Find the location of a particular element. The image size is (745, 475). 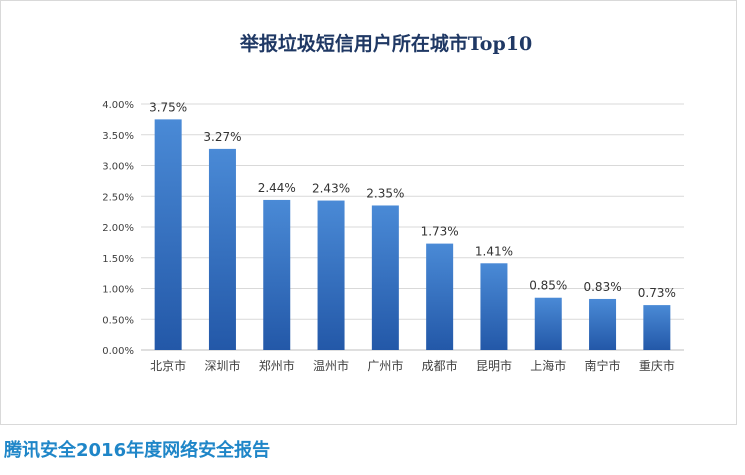

data-label: 0.73% is located at coordinates (657, 293).